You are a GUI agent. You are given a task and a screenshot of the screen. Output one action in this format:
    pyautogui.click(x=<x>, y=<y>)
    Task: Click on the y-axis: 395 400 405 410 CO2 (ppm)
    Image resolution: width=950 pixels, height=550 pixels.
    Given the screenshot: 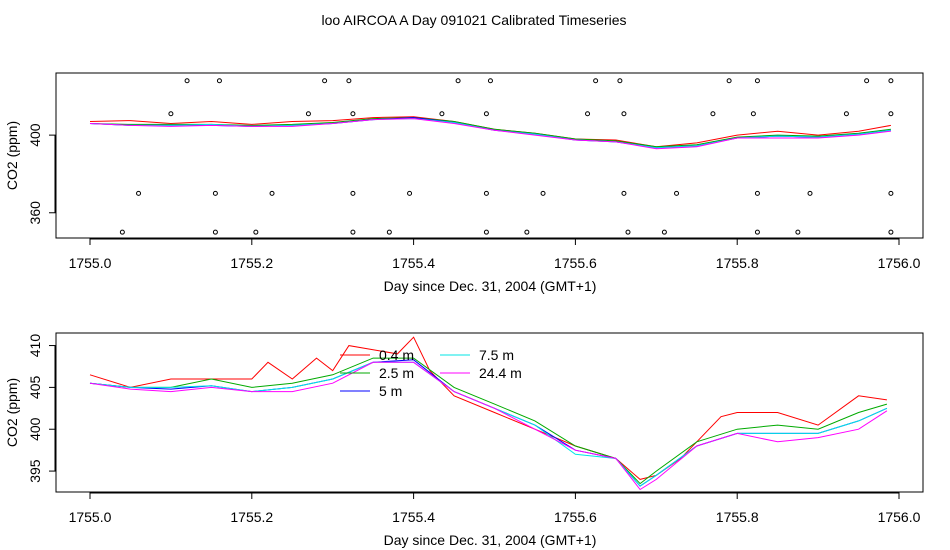 What is the action you would take?
    pyautogui.click(x=30, y=408)
    